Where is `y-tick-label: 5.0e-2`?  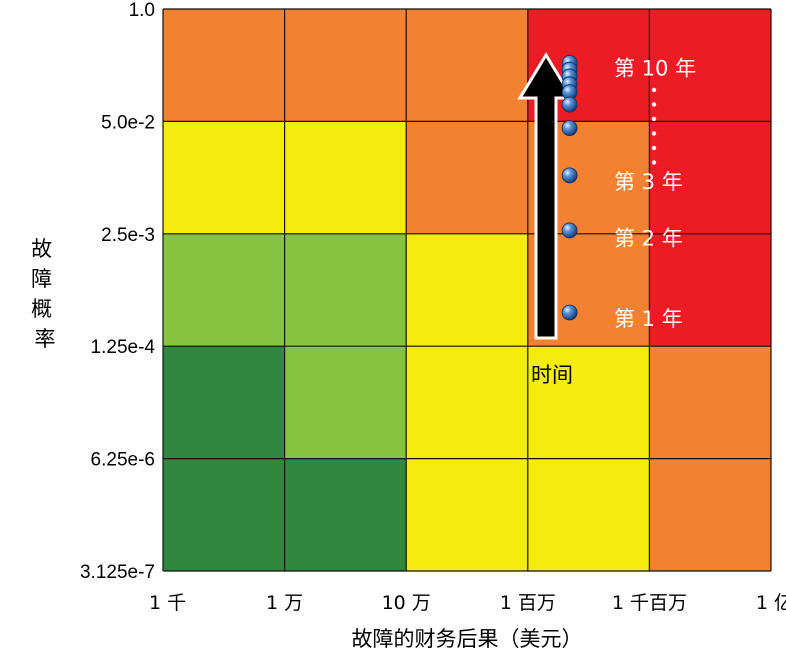
y-tick-label: 5.0e-2 is located at coordinates (128, 122).